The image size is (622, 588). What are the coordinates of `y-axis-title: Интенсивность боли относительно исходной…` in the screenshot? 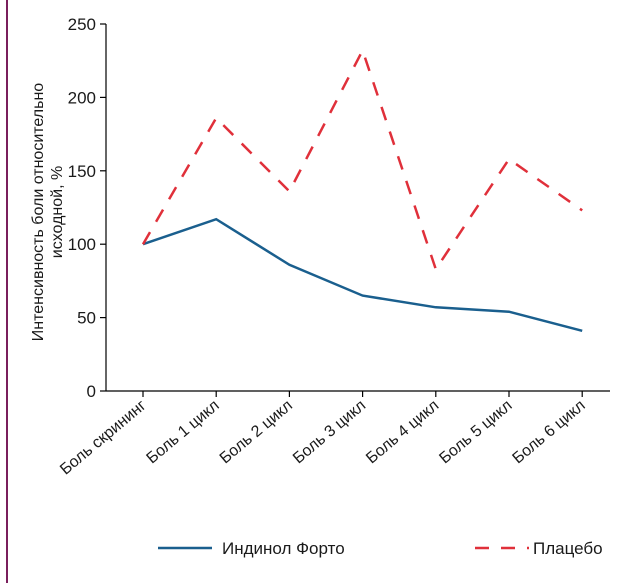 It's located at (48, 212).